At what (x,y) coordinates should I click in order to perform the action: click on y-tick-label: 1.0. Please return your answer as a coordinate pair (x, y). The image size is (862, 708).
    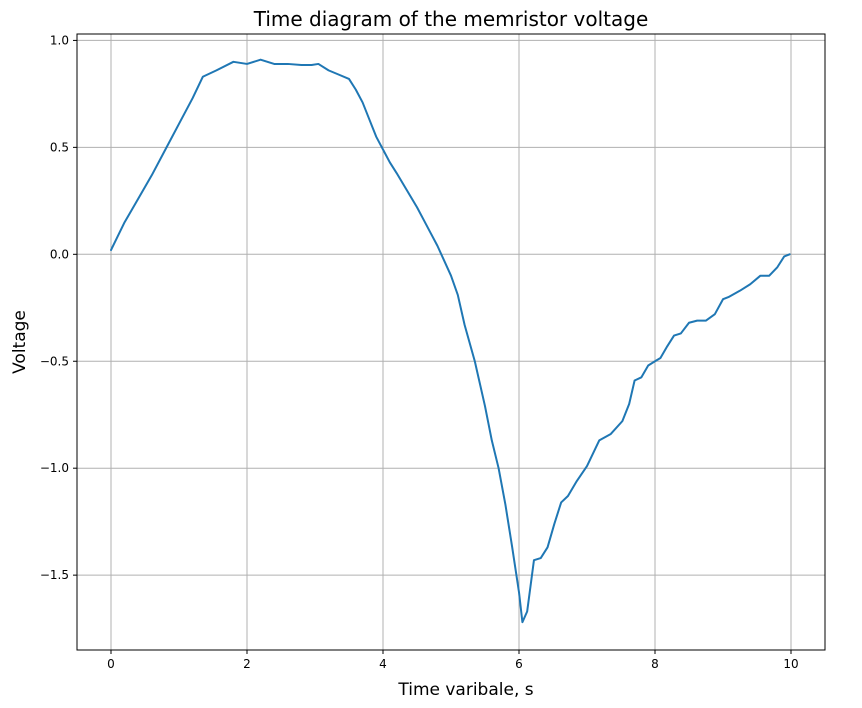
    Looking at the image, I should click on (59, 40).